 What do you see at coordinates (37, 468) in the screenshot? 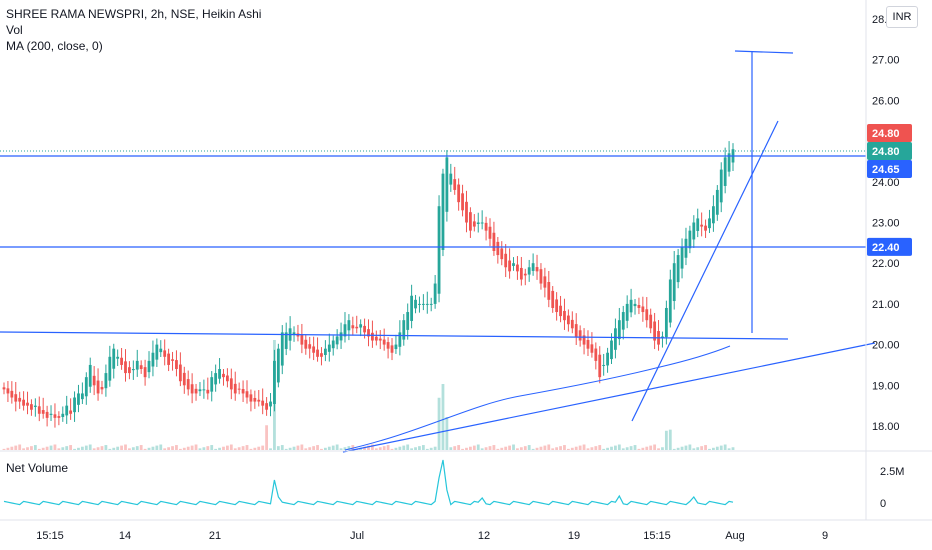
I see `net-volume-title: Net Volume` at bounding box center [37, 468].